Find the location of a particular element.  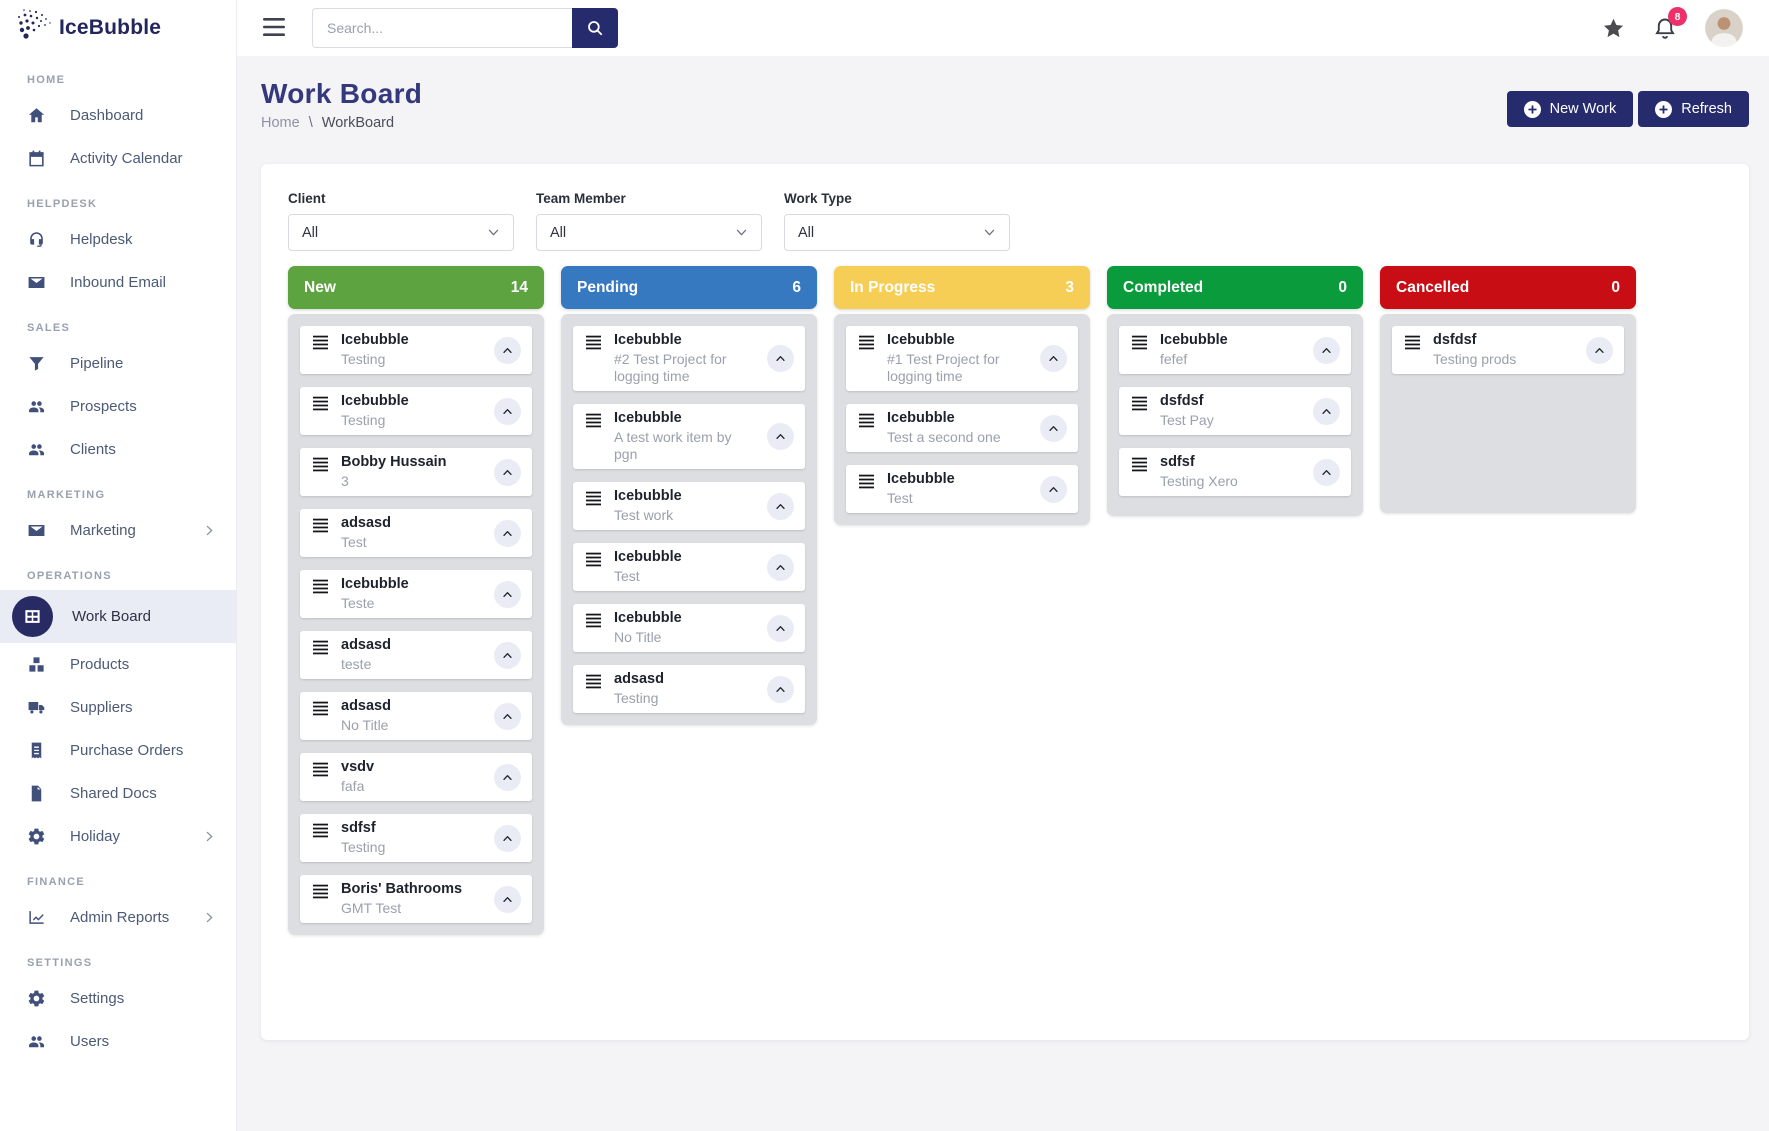

favorites-star-icon is located at coordinates (1613, 28).